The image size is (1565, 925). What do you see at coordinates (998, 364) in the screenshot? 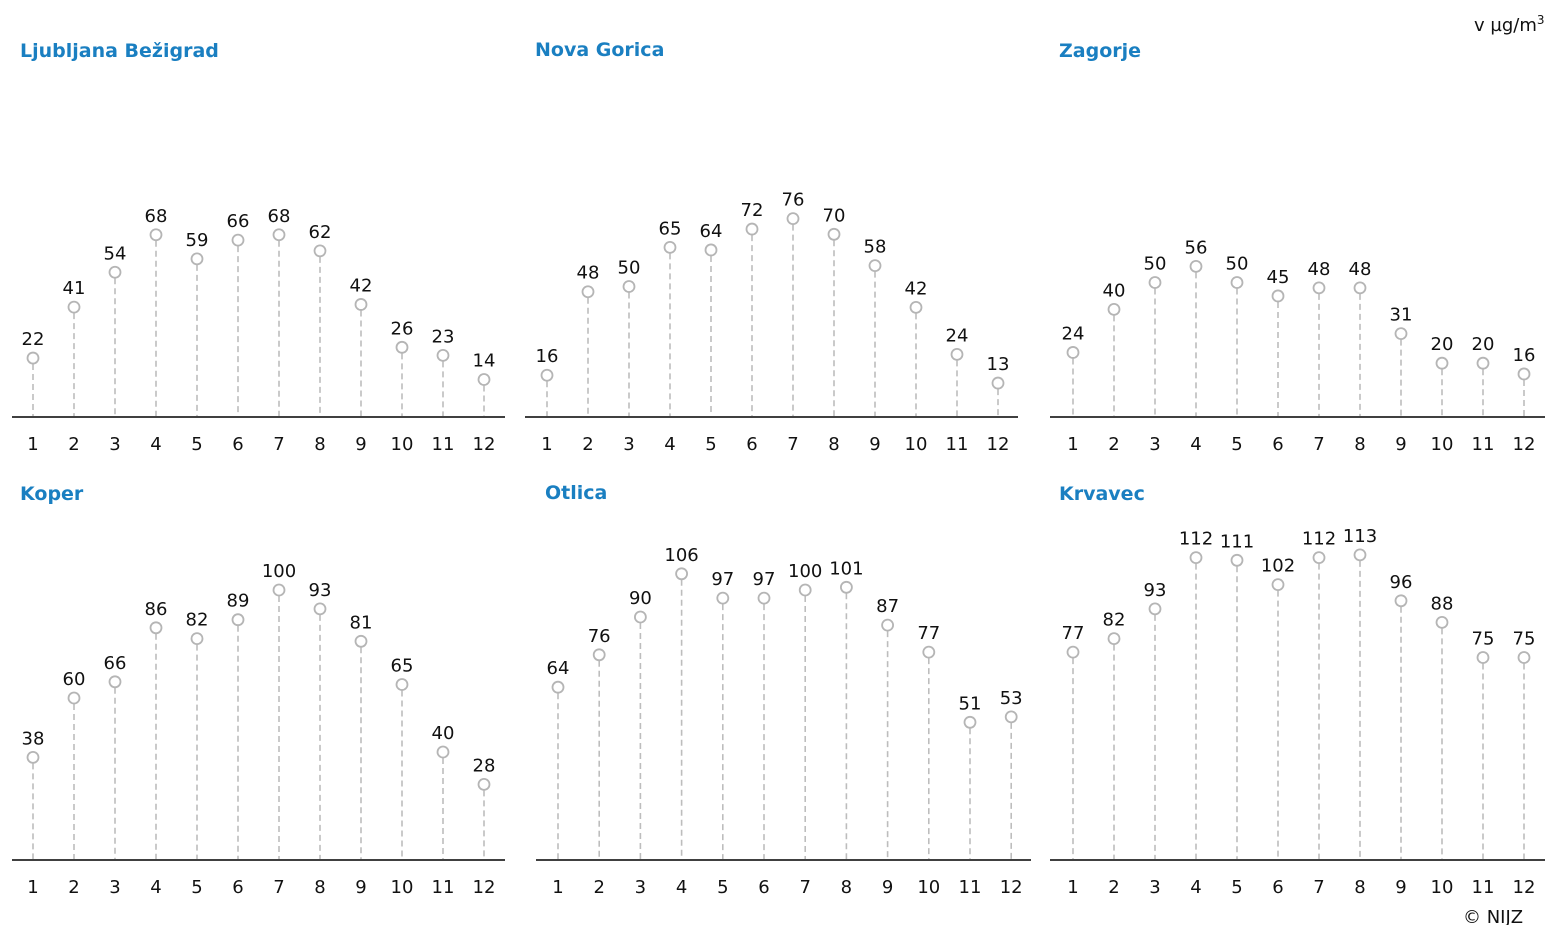
I see `data-value-label: 13` at bounding box center [998, 364].